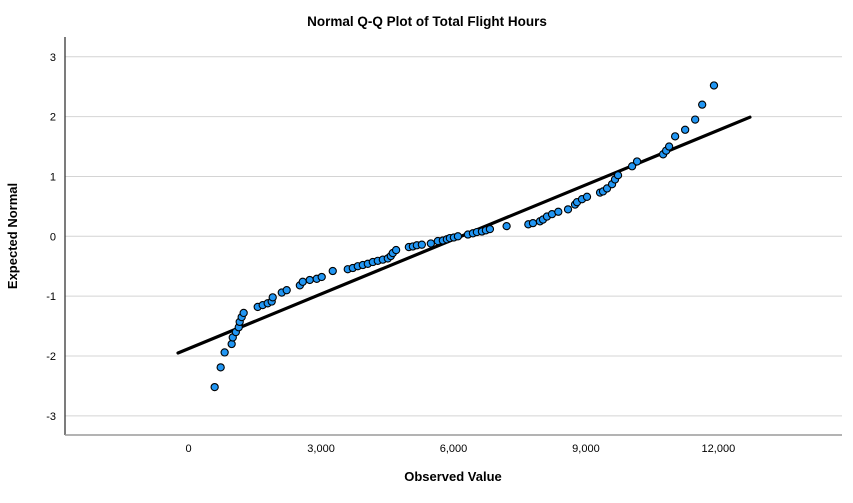 This screenshot has height=503, width=853. I want to click on y-tick-label: 2, so click(53, 118).